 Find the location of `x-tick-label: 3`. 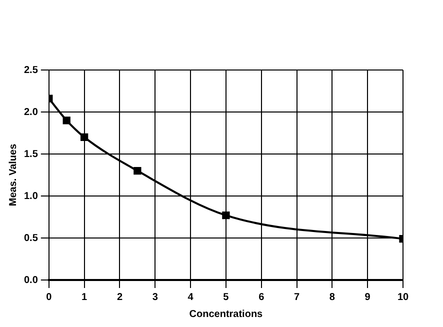

x-tick-label: 3 is located at coordinates (155, 297).